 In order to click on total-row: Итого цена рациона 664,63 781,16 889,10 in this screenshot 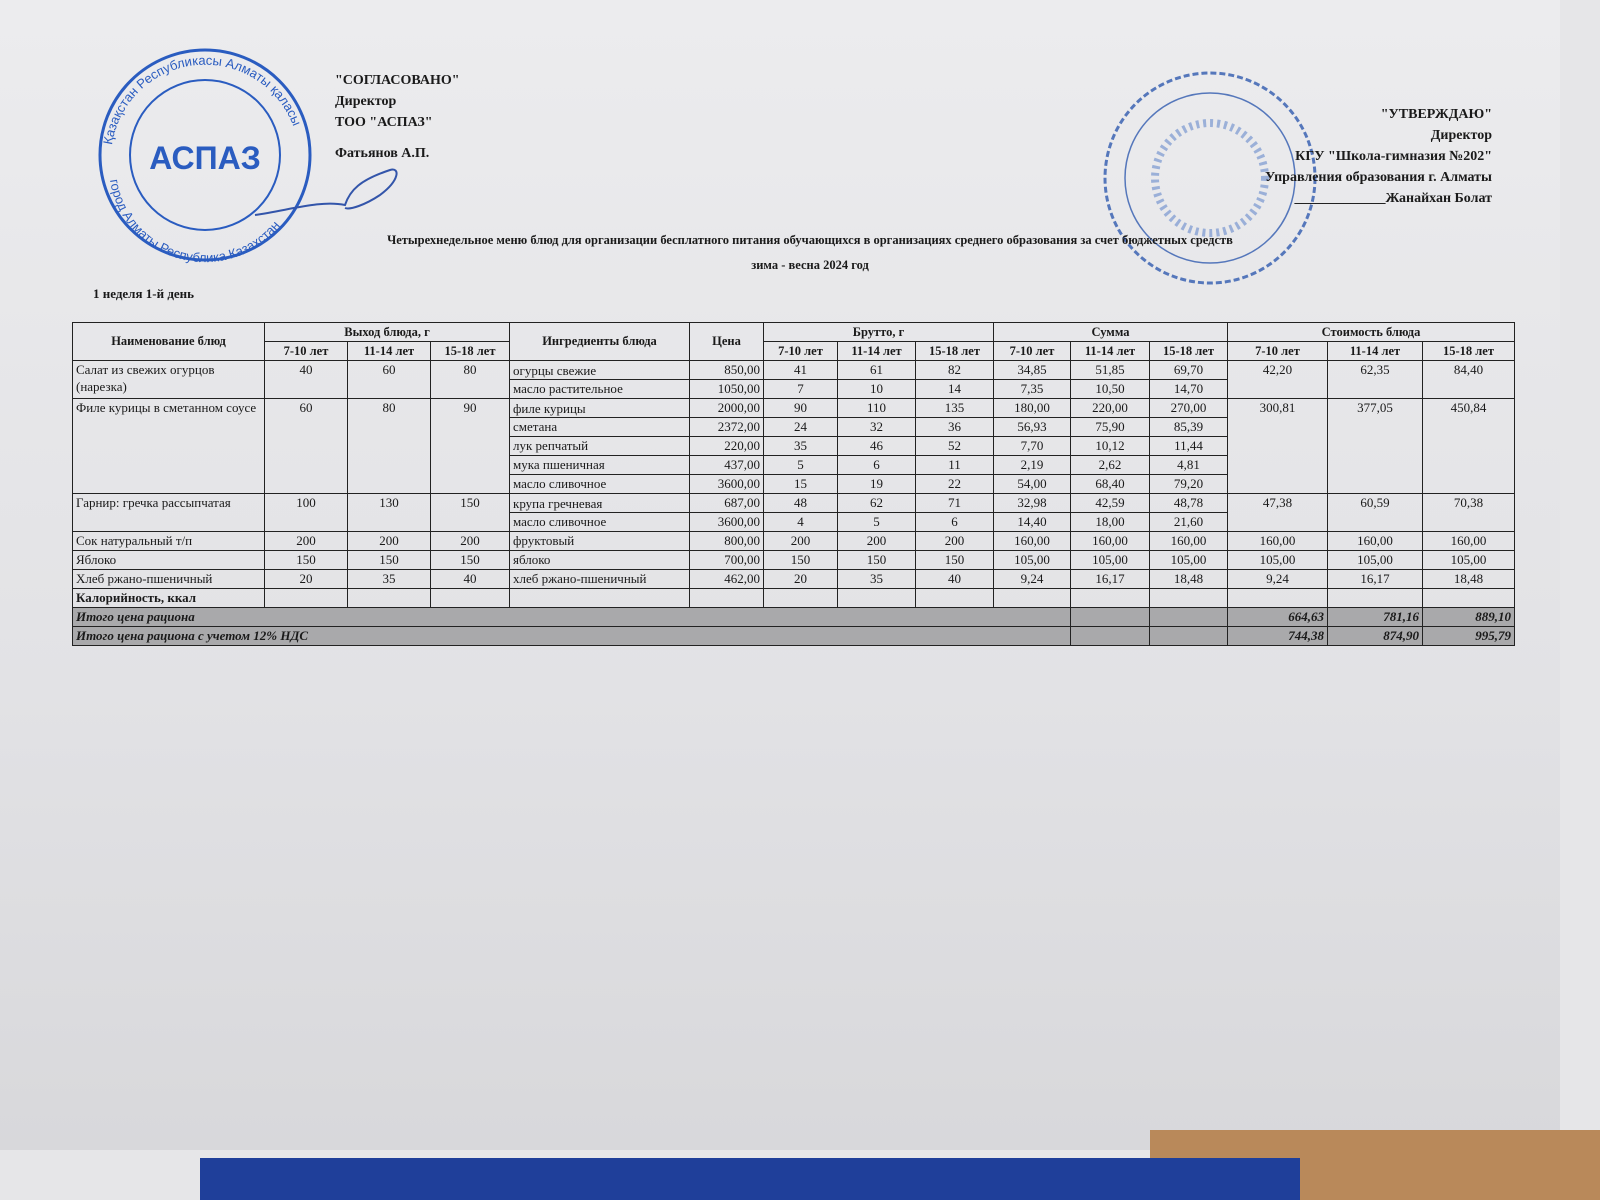, I will do `click(793, 617)`.